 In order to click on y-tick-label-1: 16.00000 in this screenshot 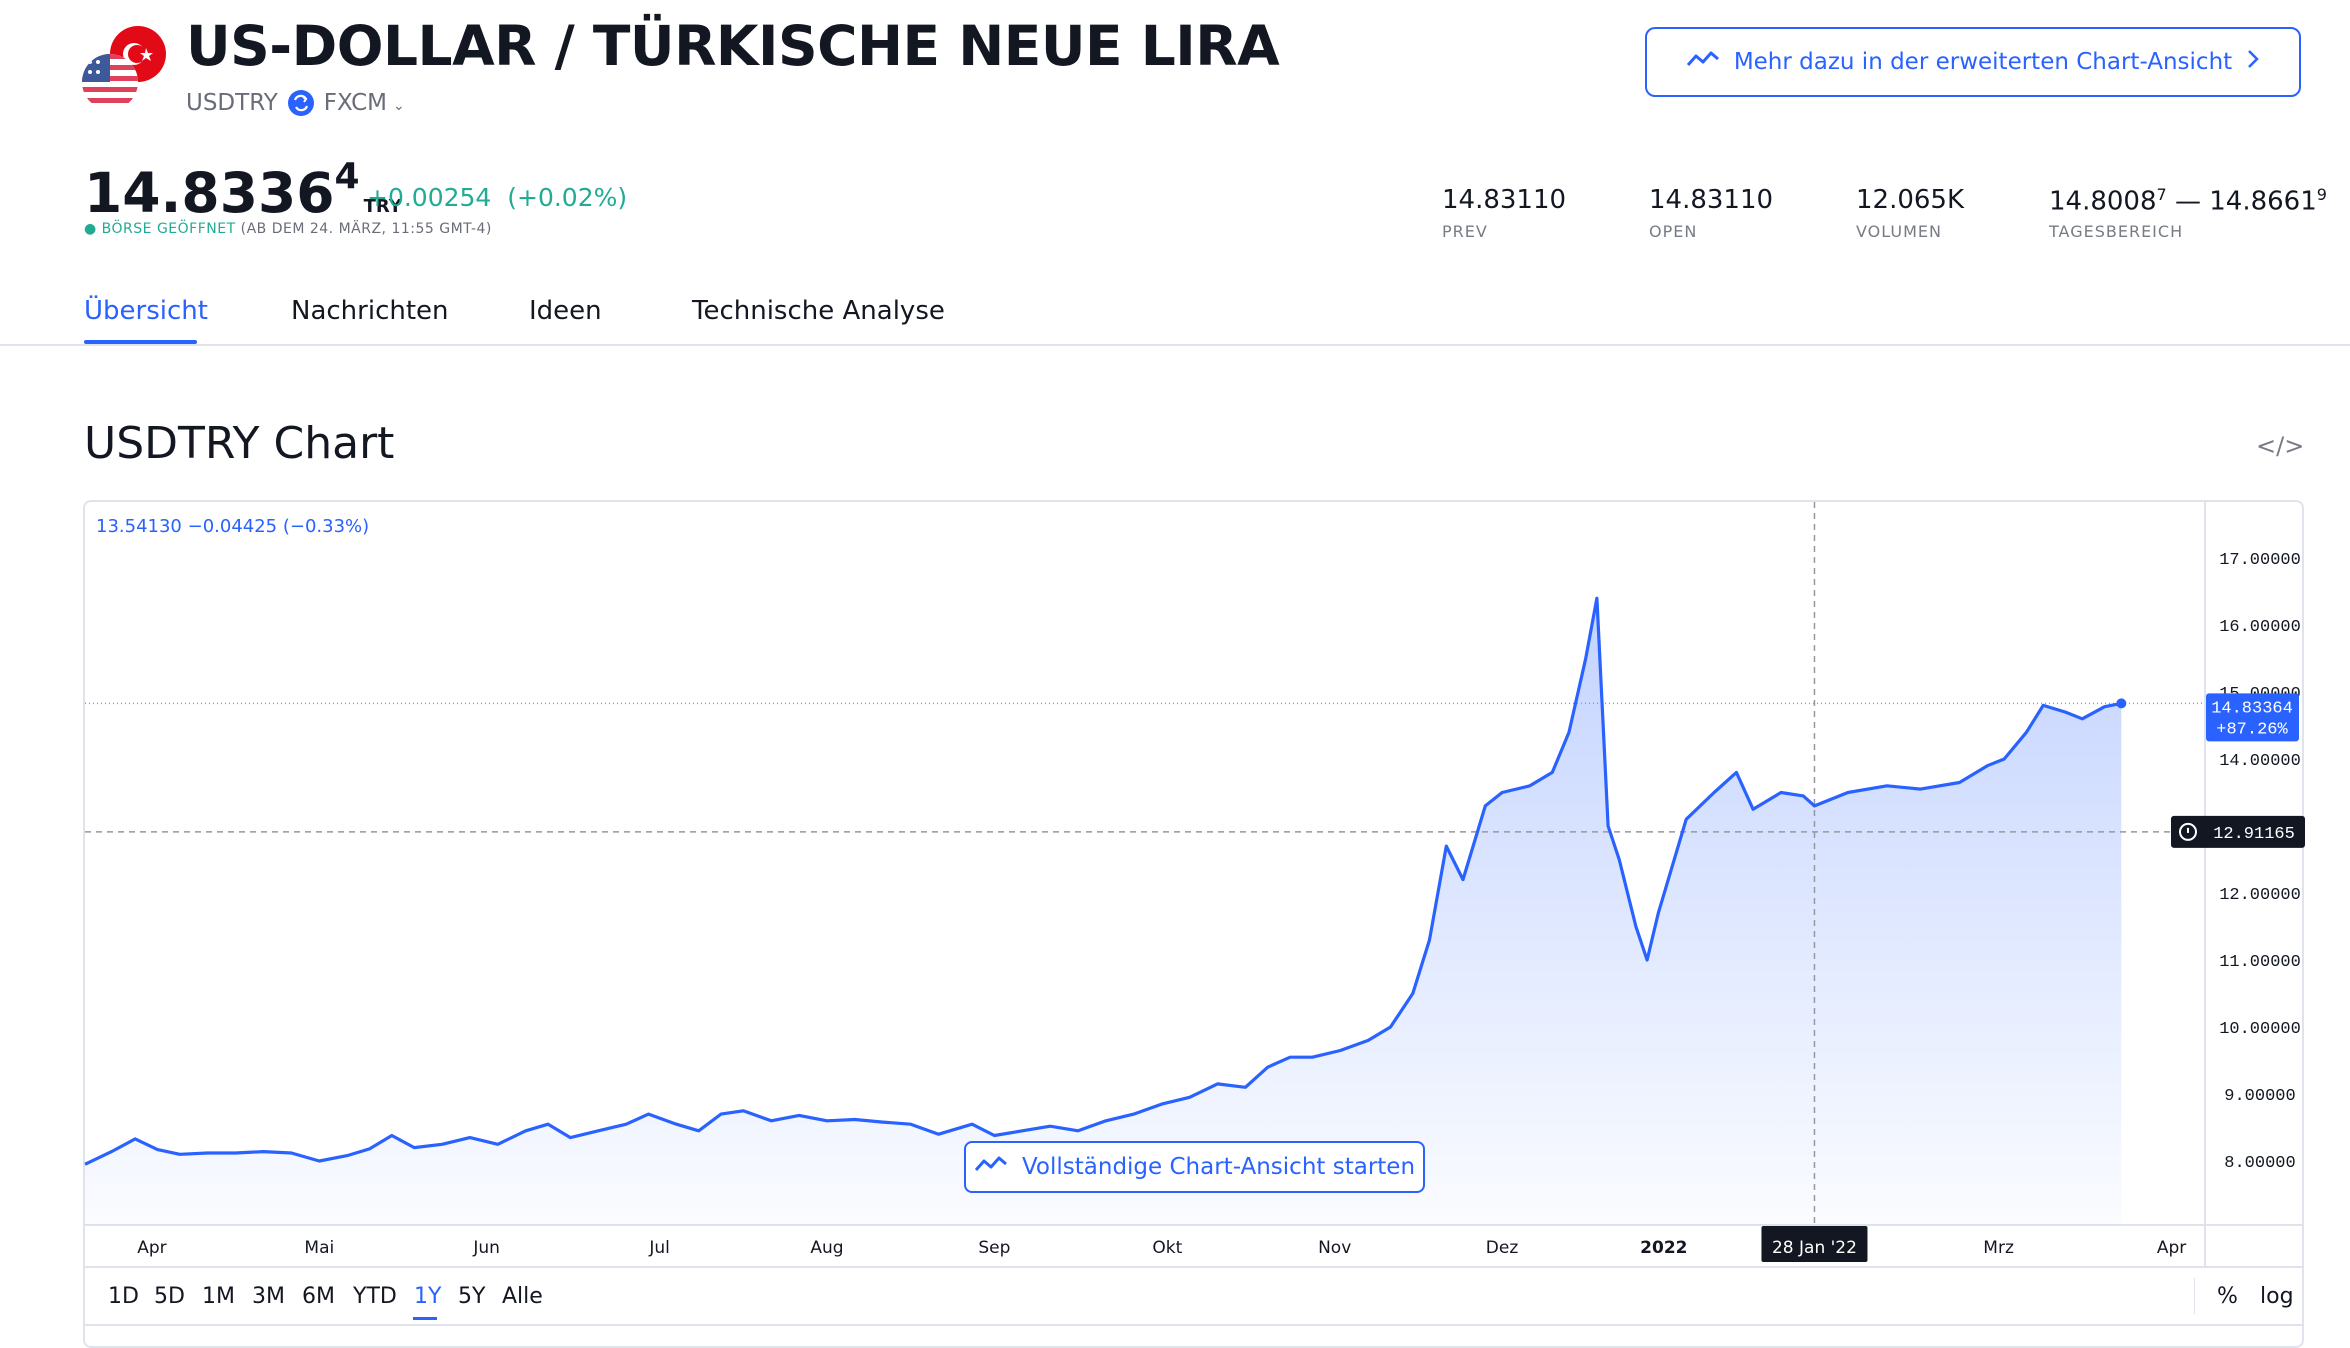, I will do `click(2260, 627)`.